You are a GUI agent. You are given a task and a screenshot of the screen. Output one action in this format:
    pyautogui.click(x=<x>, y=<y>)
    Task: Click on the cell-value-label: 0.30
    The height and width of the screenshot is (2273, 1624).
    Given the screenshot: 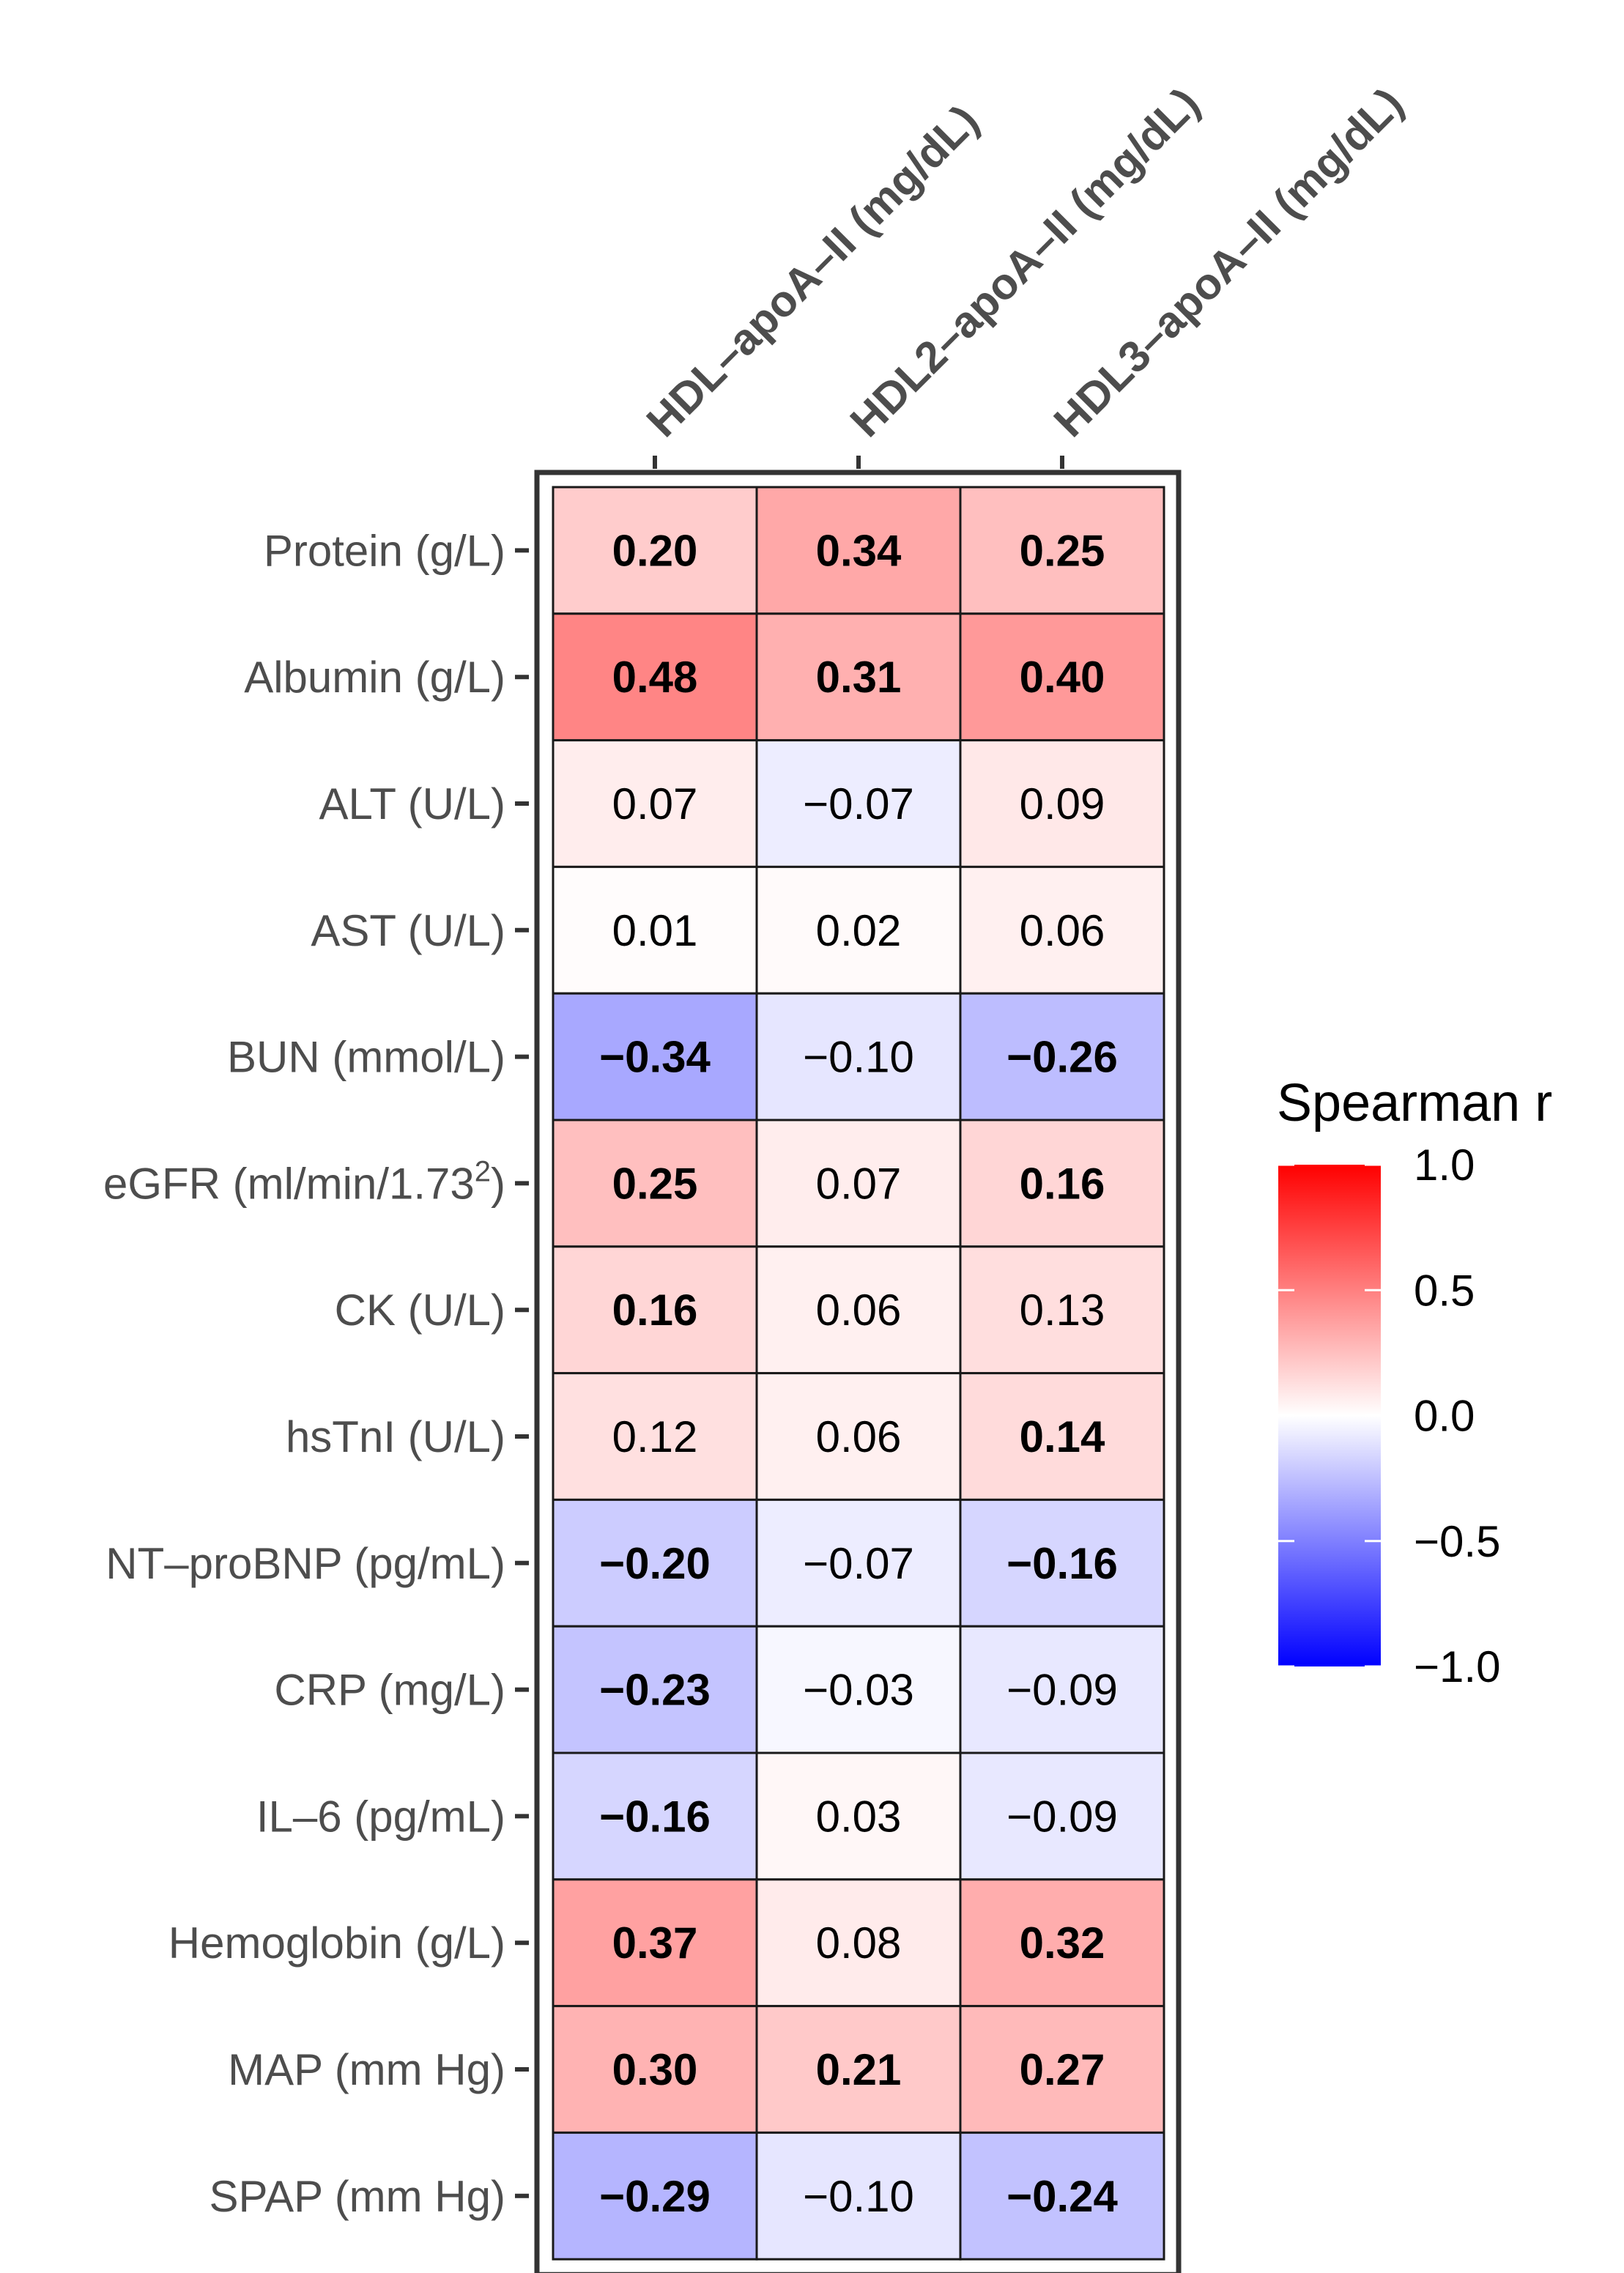 What is the action you would take?
    pyautogui.click(x=655, y=2069)
    